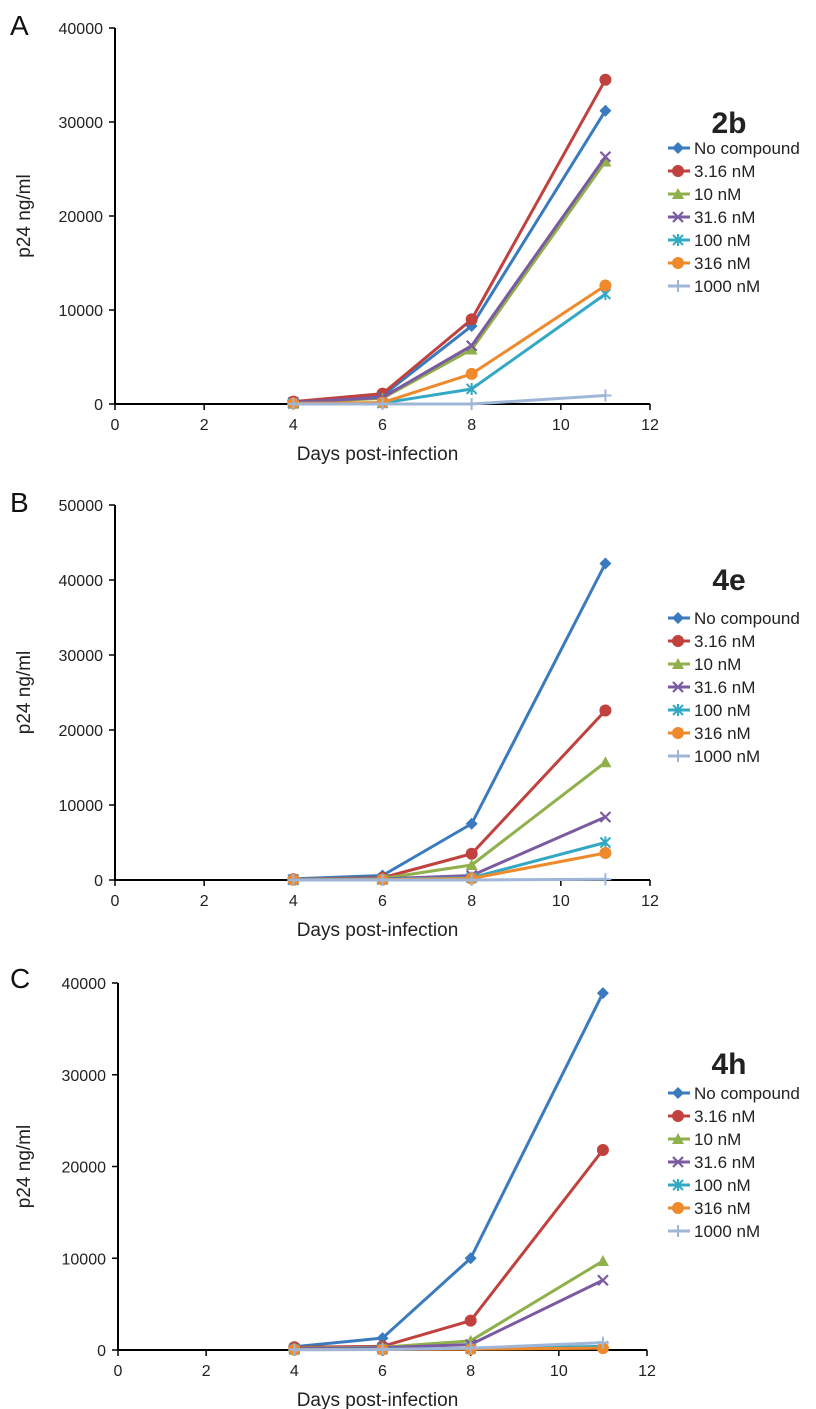 The height and width of the screenshot is (1409, 816). Describe the element at coordinates (647, 1371) in the screenshot. I see `x-tick-label: 12` at that location.